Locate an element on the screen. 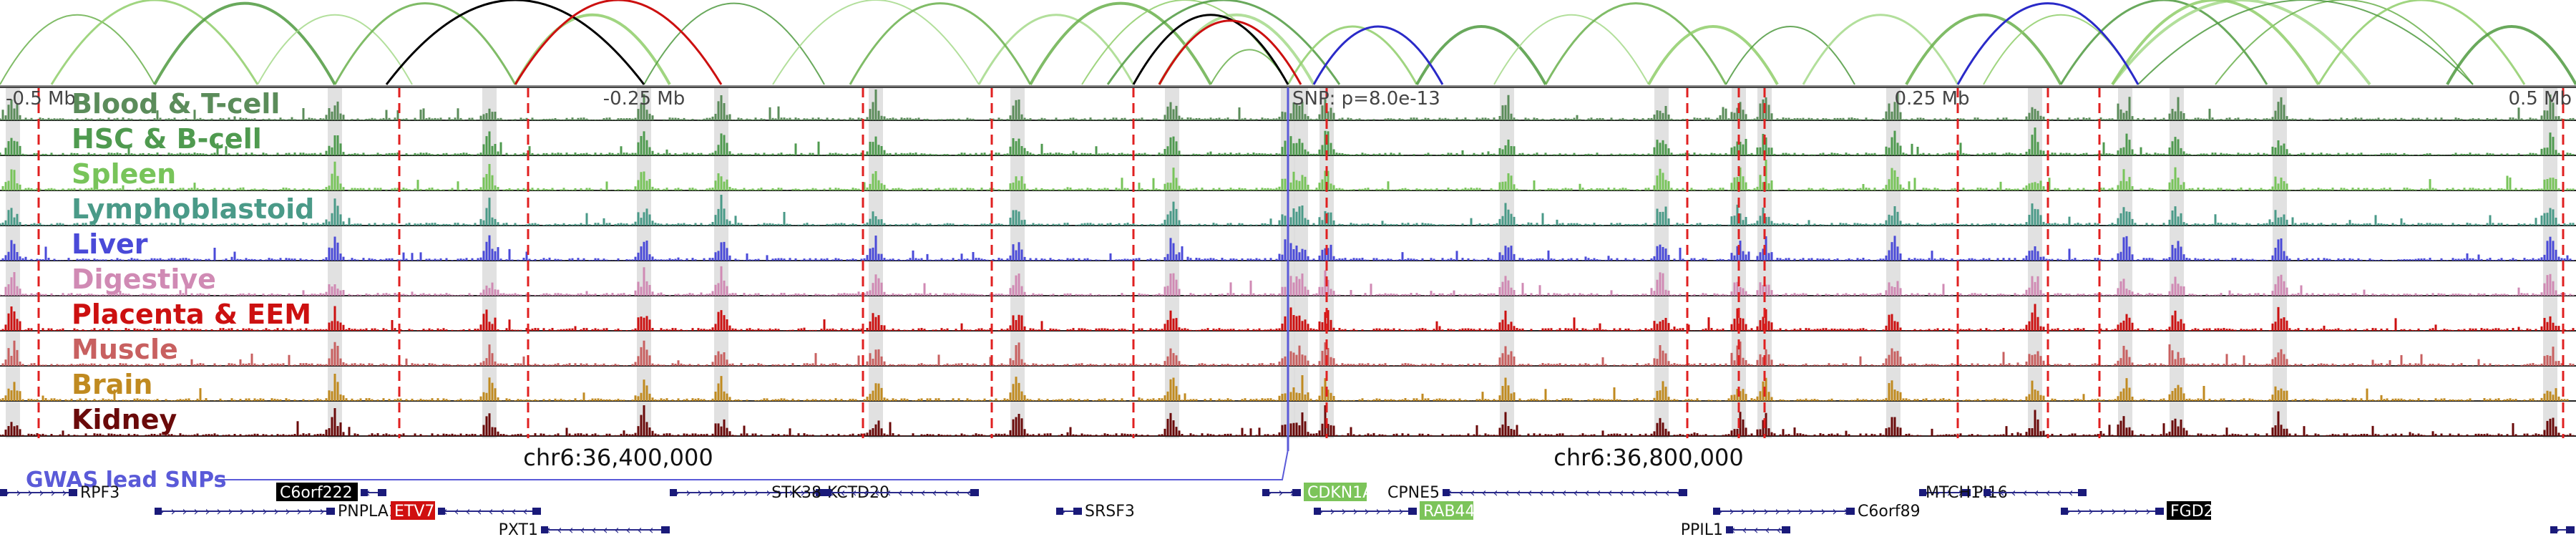 The height and width of the screenshot is (537, 2576). track-label: Lymphoblastoid is located at coordinates (193, 209).